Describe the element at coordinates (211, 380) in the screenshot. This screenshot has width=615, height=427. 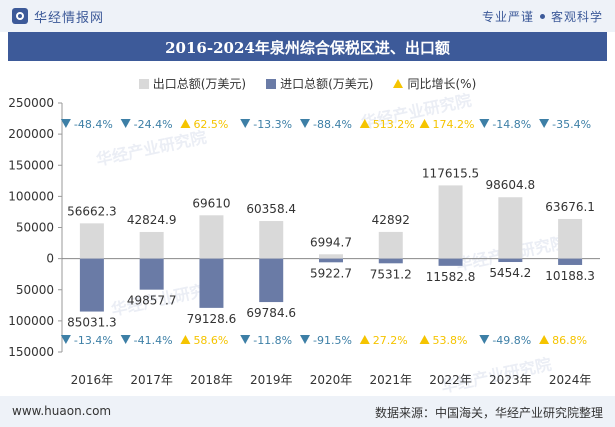
I see `x-tick-label: 2018年` at that location.